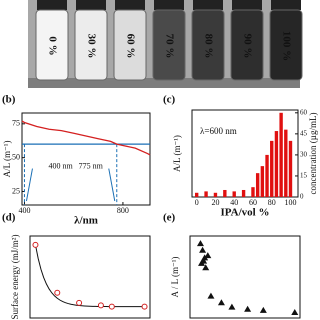  What do you see at coordinates (164, 83) in the screenshot?
I see `photo-table` at bounding box center [164, 83].